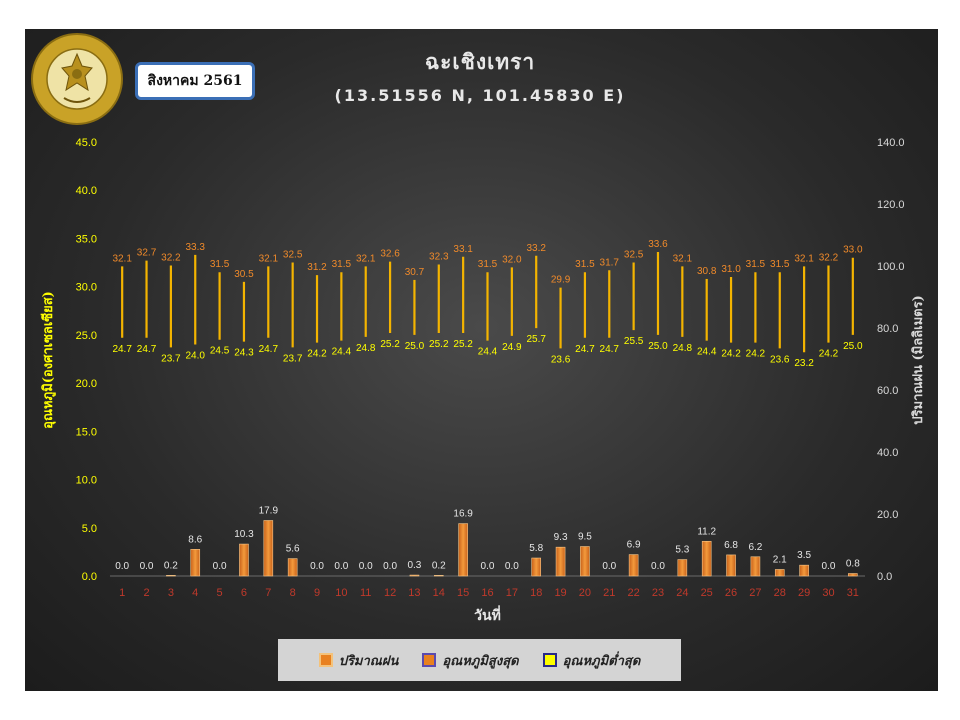  I want to click on meteorological-department-seal-icon, so click(77, 79).